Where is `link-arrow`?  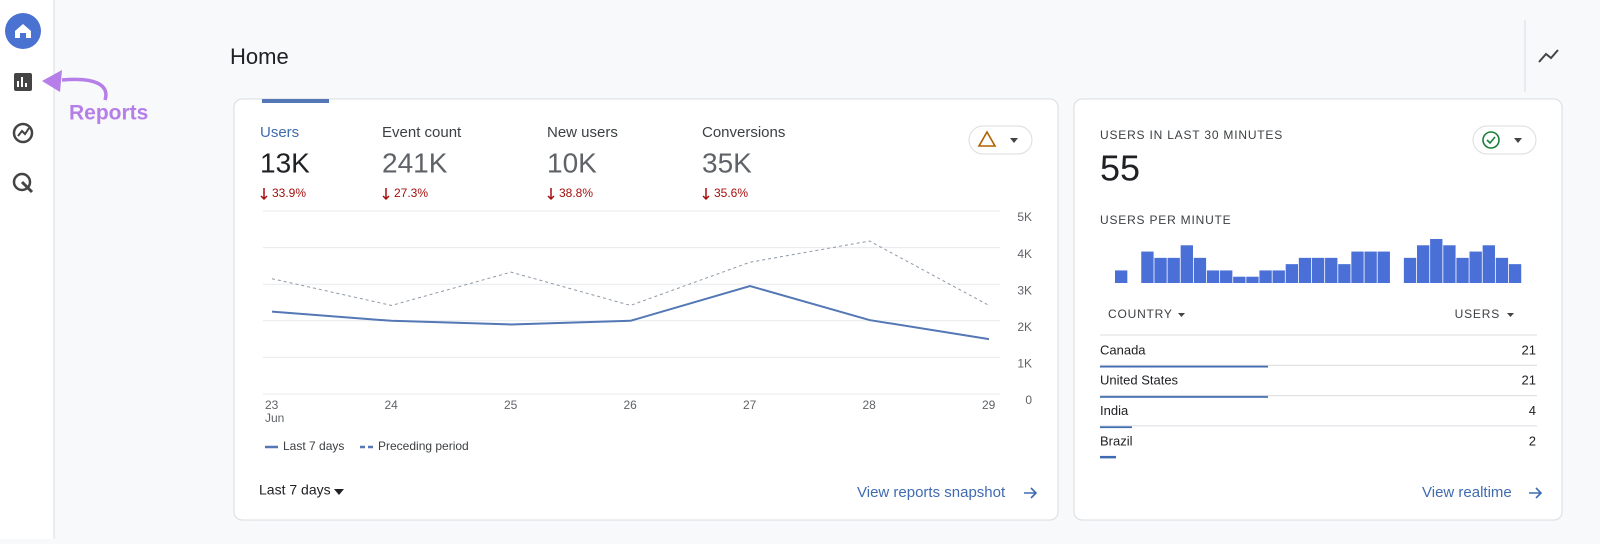
link-arrow is located at coordinates (1031, 493).